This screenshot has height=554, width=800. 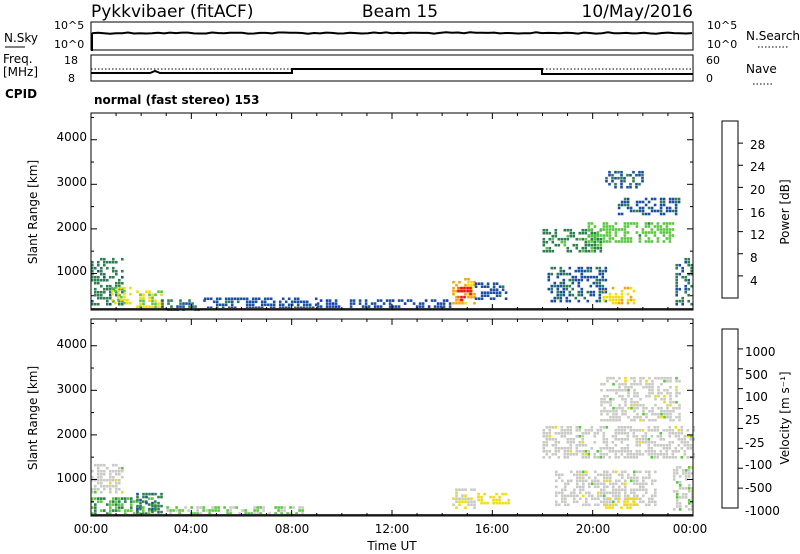 What do you see at coordinates (392, 41) in the screenshot?
I see `noise-trace` at bounding box center [392, 41].